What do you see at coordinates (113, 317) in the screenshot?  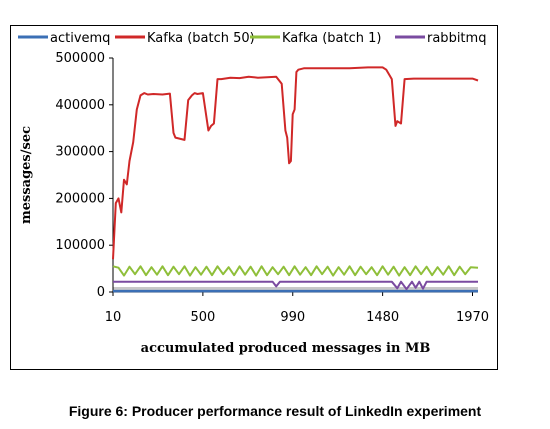 I see `x-tick-label-0: 10` at bounding box center [113, 317].